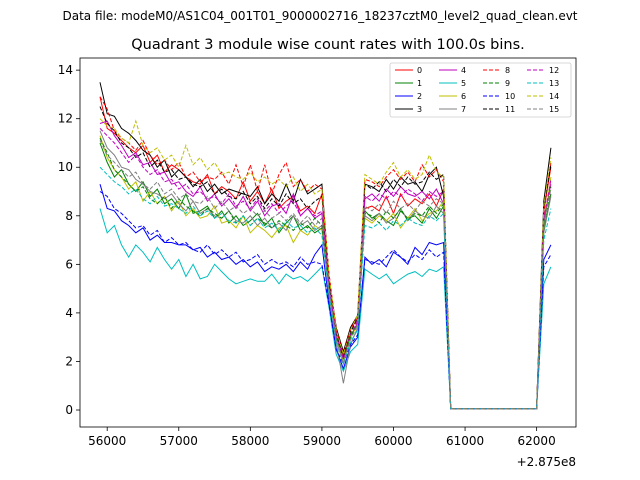  Describe the element at coordinates (393, 441) in the screenshot. I see `x-tick-label: 60000` at that location.